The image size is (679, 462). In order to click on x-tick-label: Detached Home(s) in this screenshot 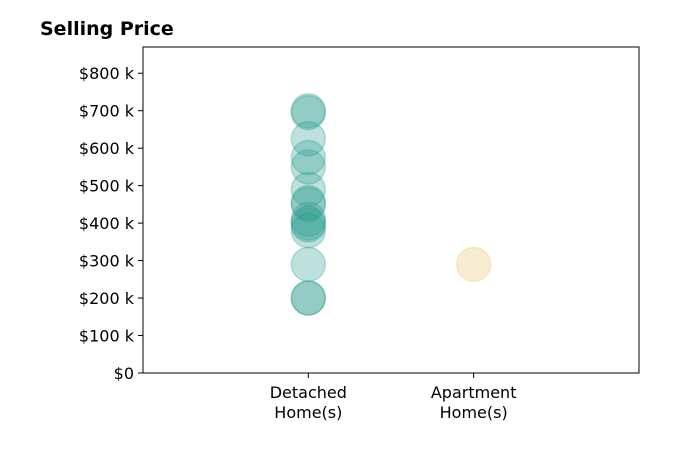, I will do `click(308, 402)`.